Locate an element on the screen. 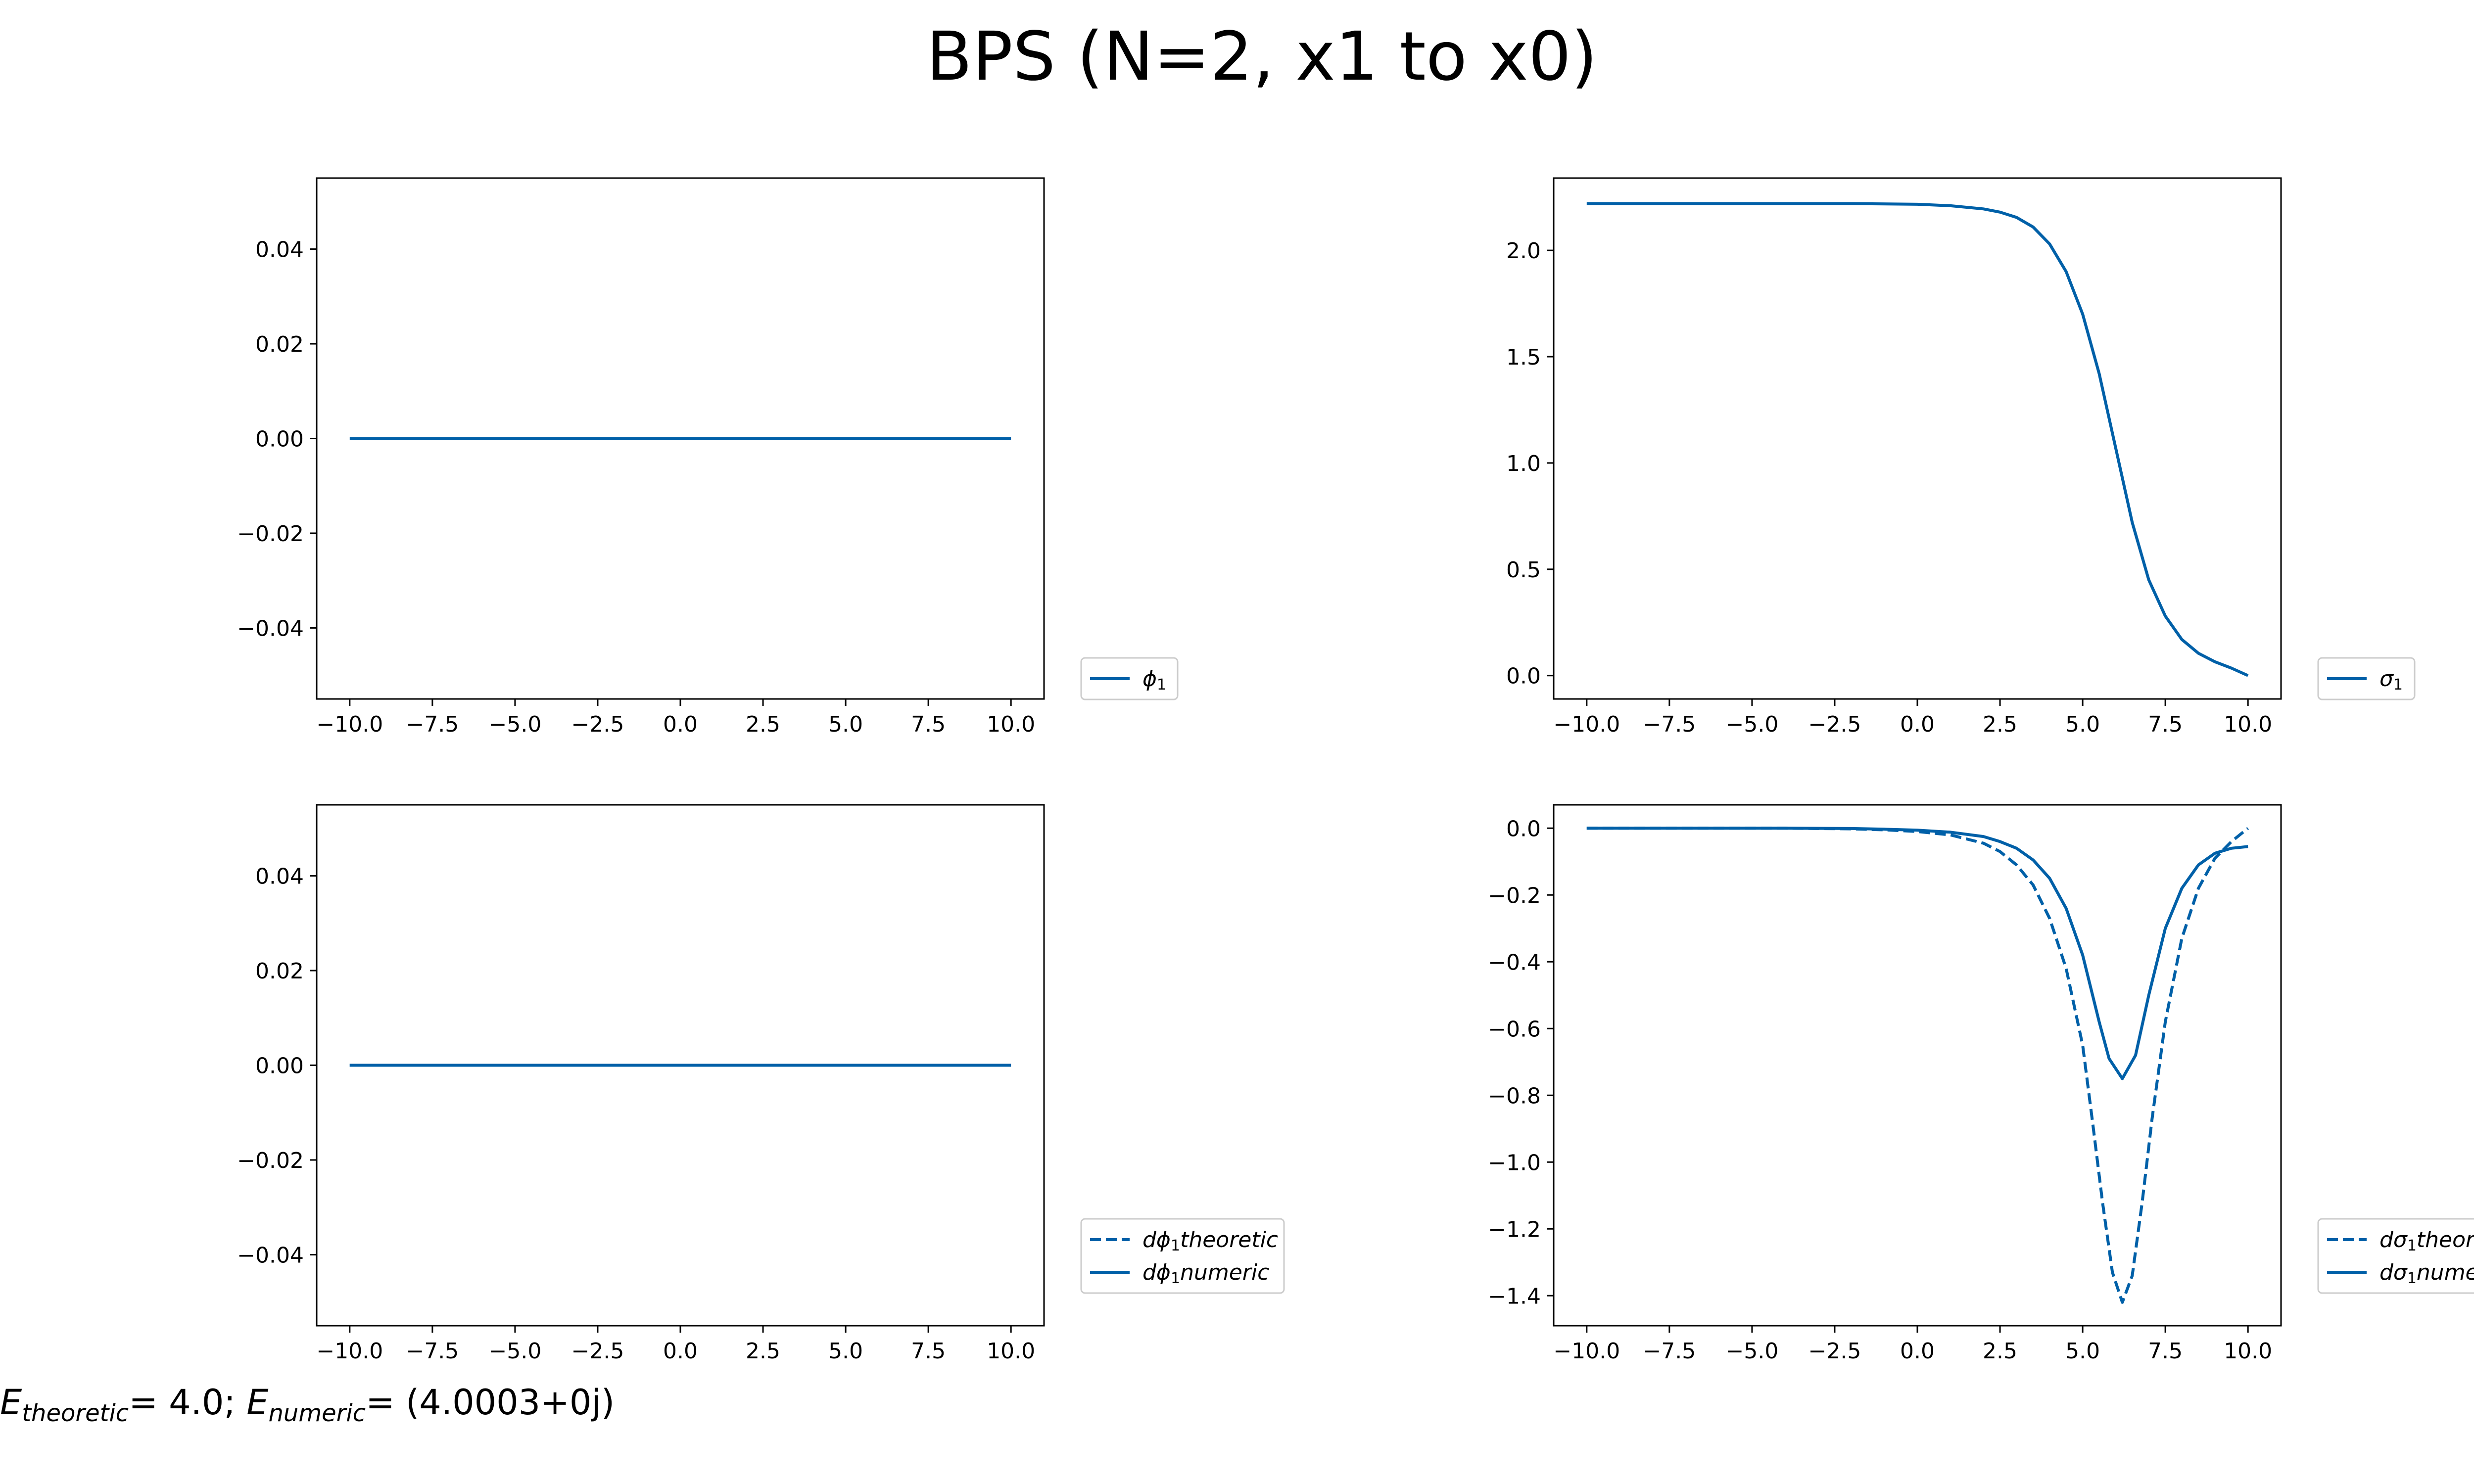 The width and height of the screenshot is (2474, 1484). legend-dsigma1: dσ1theoretic dσ1numeric is located at coordinates (2396, 1256).